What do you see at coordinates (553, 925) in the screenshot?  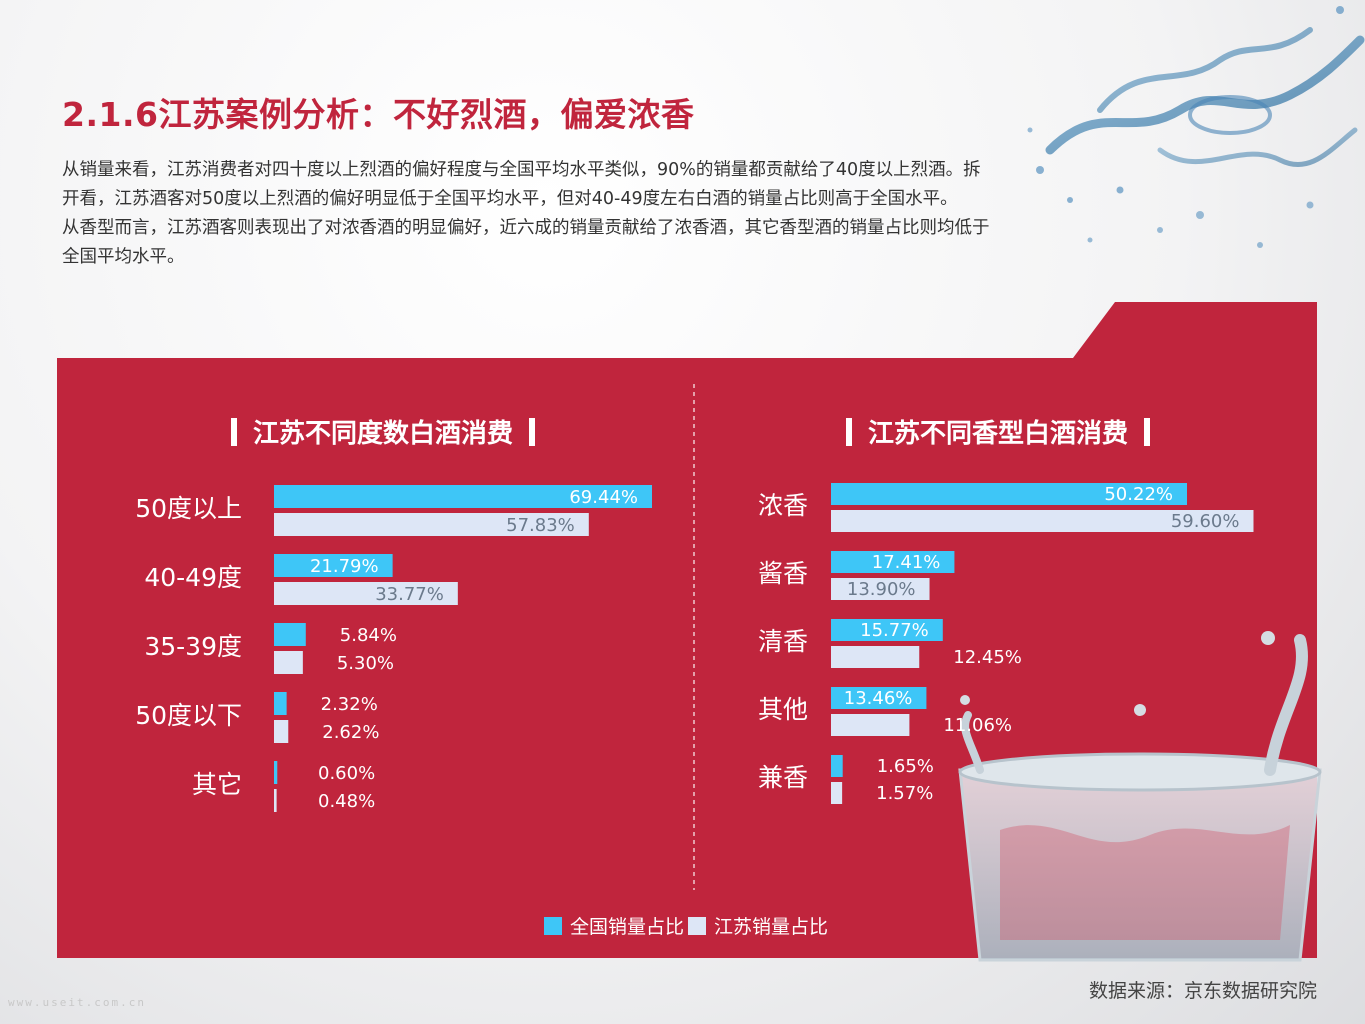 I see `legend-swatch-national` at bounding box center [553, 925].